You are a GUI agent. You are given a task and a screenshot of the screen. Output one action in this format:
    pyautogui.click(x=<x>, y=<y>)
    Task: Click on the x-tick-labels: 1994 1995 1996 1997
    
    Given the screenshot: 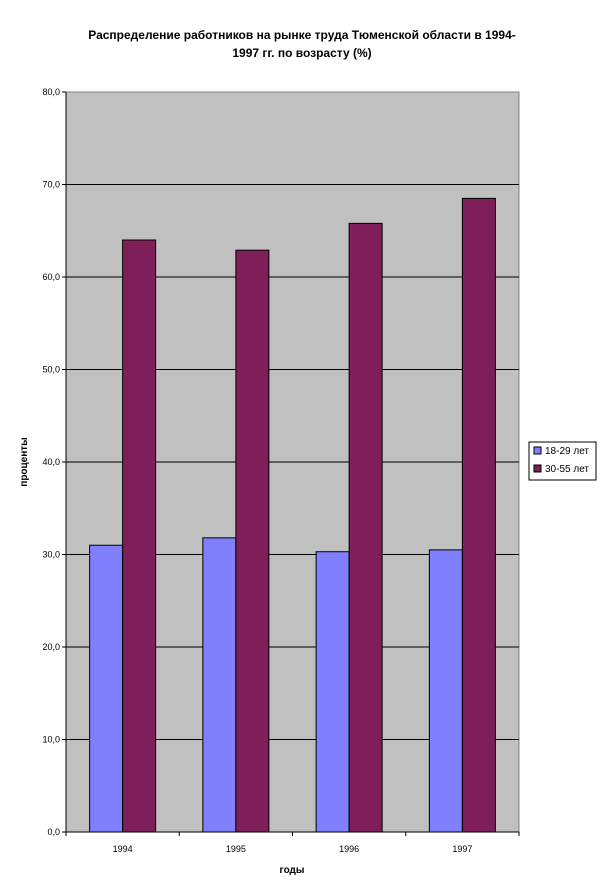 What is the action you would take?
    pyautogui.click(x=293, y=849)
    